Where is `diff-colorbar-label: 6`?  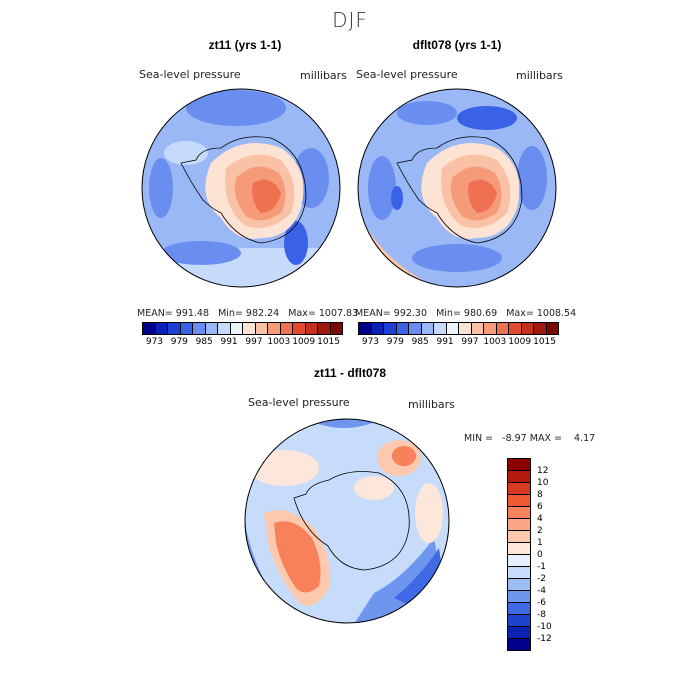
diff-colorbar-label: 6 is located at coordinates (540, 507).